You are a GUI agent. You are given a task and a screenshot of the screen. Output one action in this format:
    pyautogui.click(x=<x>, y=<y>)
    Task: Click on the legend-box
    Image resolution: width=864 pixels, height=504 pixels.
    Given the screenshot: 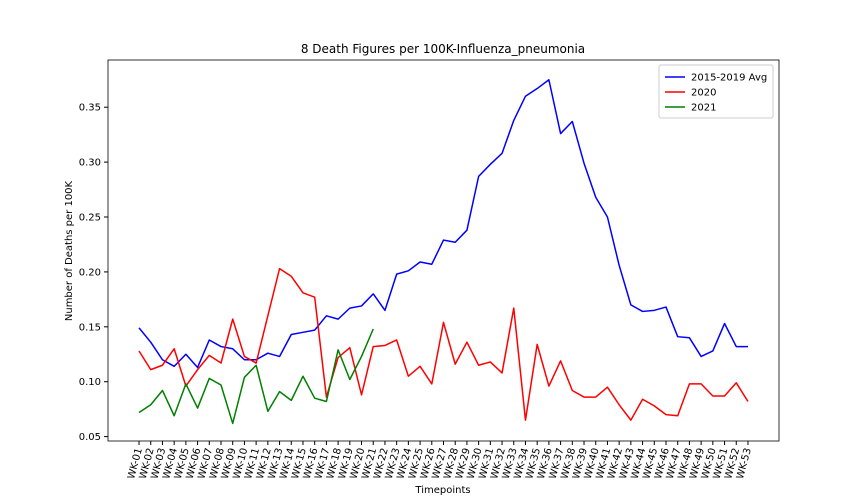 What is the action you would take?
    pyautogui.click(x=716, y=91)
    